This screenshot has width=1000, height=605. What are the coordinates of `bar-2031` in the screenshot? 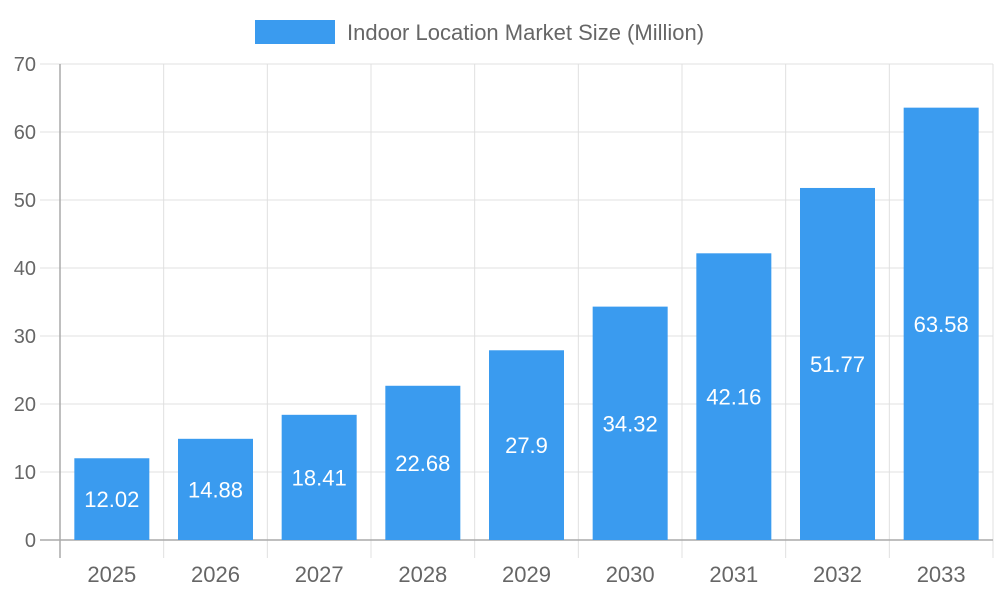 It's located at (734, 396).